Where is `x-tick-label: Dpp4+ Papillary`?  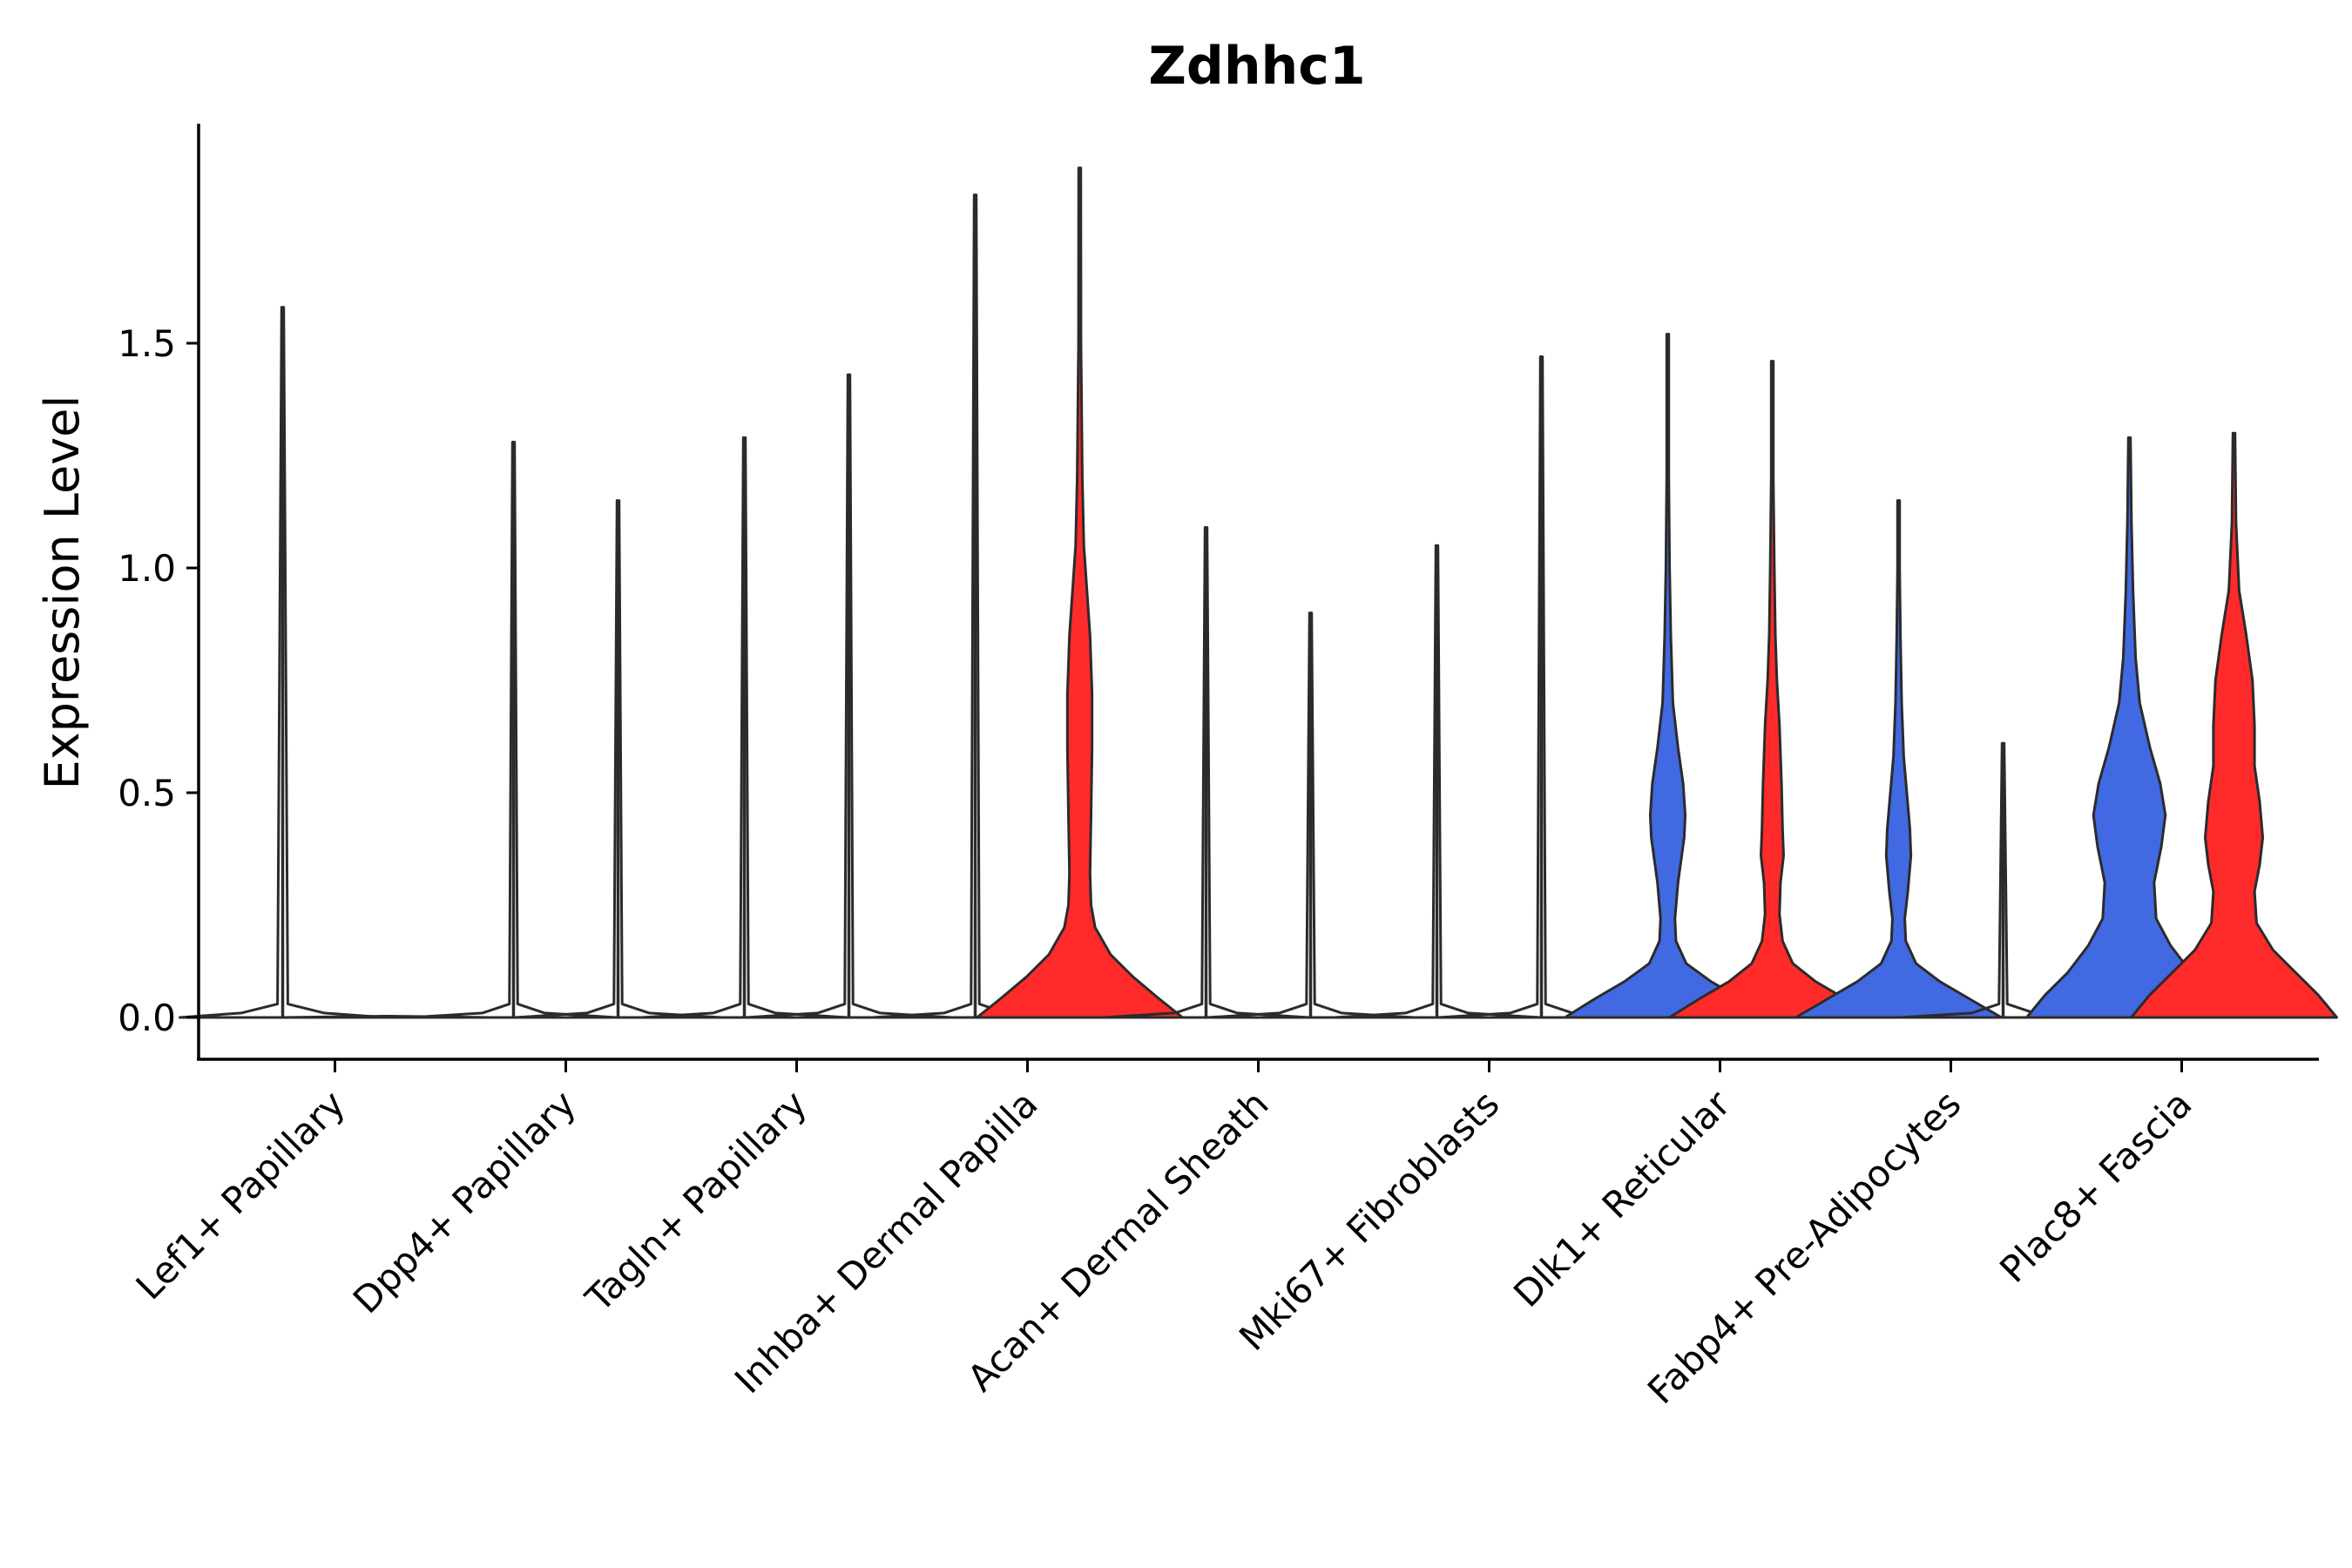
x-tick-label: Dpp4+ Papillary is located at coordinates (465, 1201).